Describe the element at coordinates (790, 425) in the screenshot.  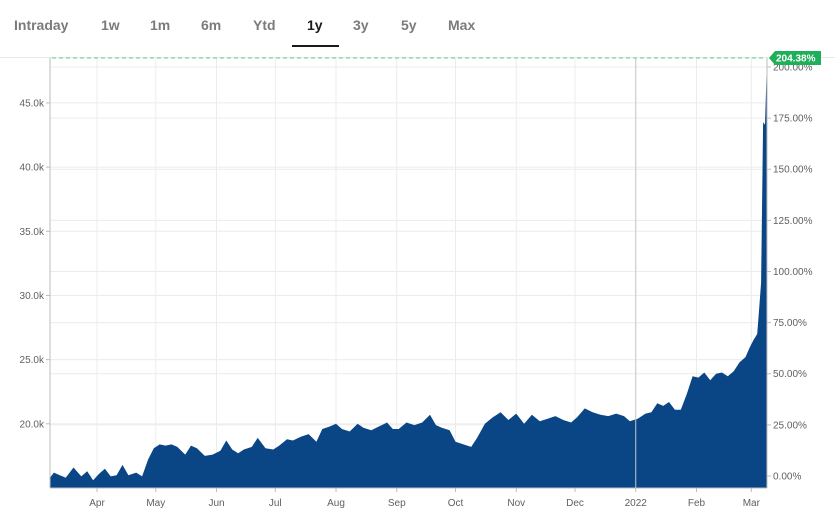
I see `right-axis-label: 25.00%` at that location.